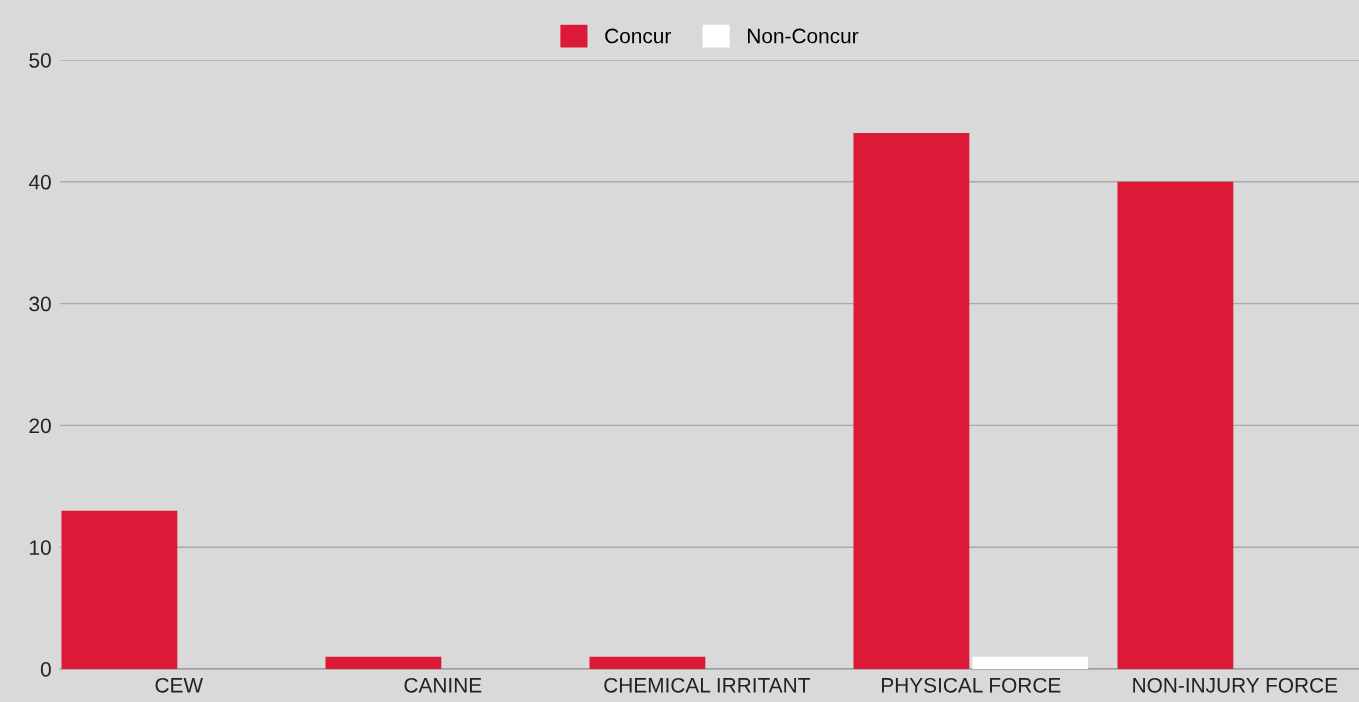 The height and width of the screenshot is (702, 1359). What do you see at coordinates (40, 426) in the screenshot?
I see `y-tick-label: 20` at bounding box center [40, 426].